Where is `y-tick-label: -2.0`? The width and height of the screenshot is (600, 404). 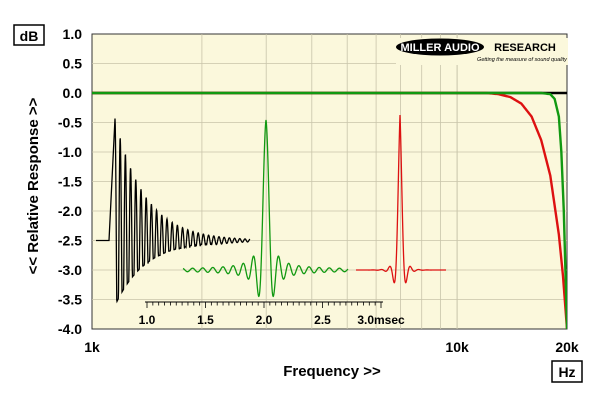 y-tick-label: -2.0 is located at coordinates (70, 211).